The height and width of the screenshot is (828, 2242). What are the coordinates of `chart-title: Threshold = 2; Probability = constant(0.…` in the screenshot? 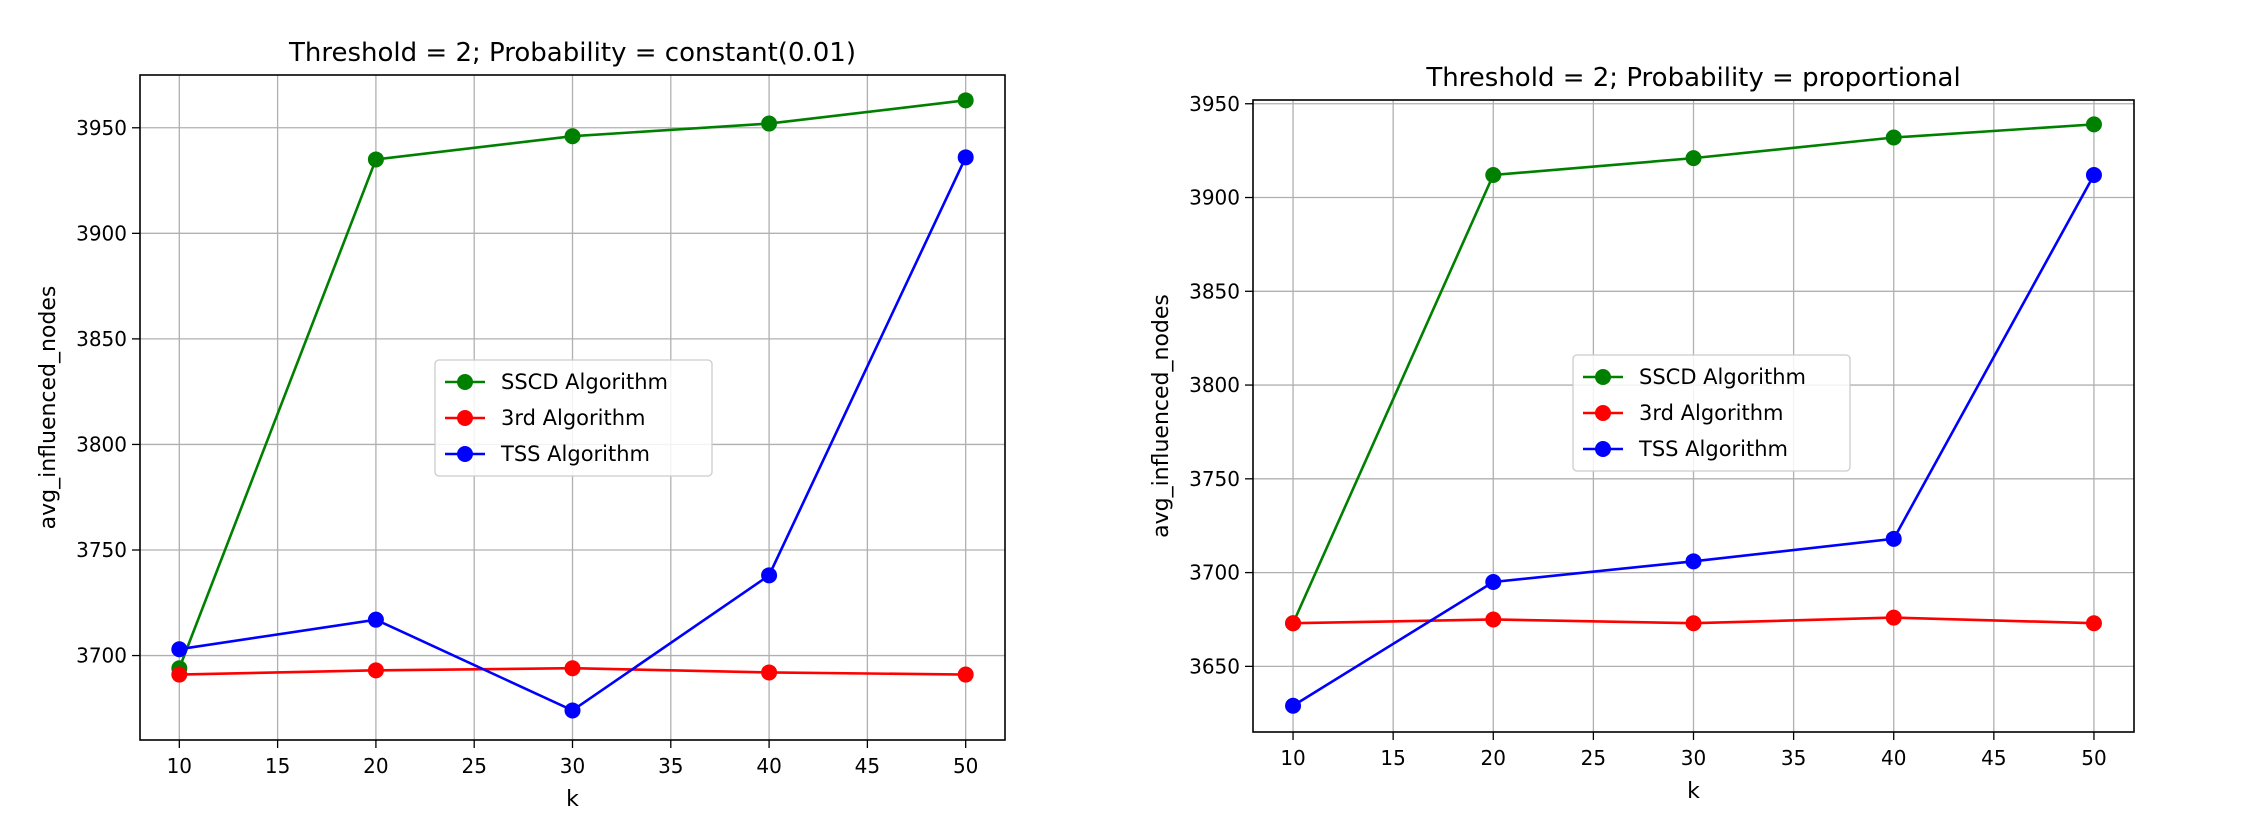 It's located at (572, 53).